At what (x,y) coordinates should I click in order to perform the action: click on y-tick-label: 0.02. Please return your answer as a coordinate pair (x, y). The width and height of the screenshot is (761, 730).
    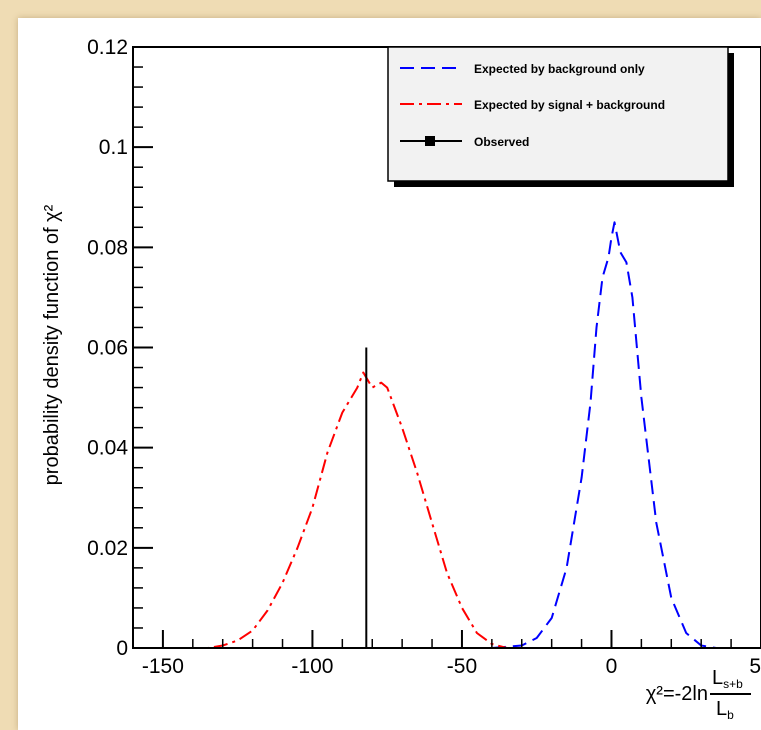
    Looking at the image, I should click on (107, 548).